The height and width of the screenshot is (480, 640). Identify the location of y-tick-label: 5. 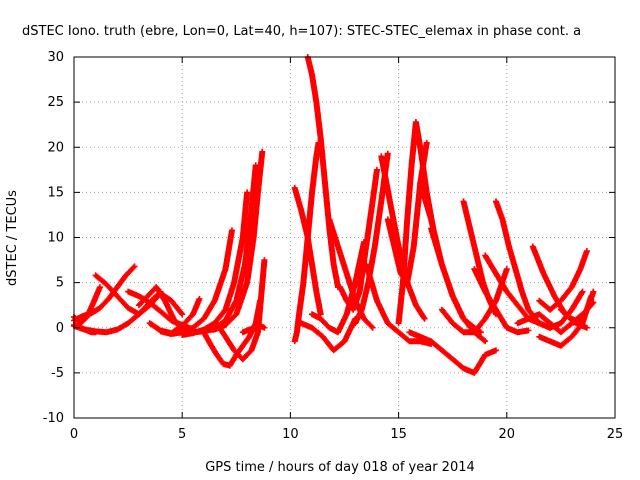
(60, 283).